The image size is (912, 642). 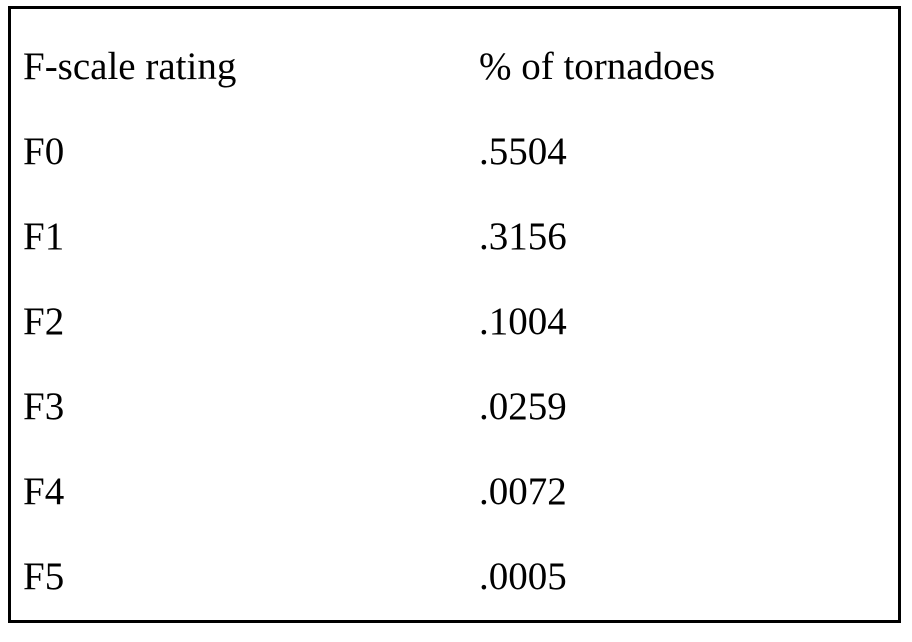 I want to click on rating-cell: F0, so click(x=44, y=151).